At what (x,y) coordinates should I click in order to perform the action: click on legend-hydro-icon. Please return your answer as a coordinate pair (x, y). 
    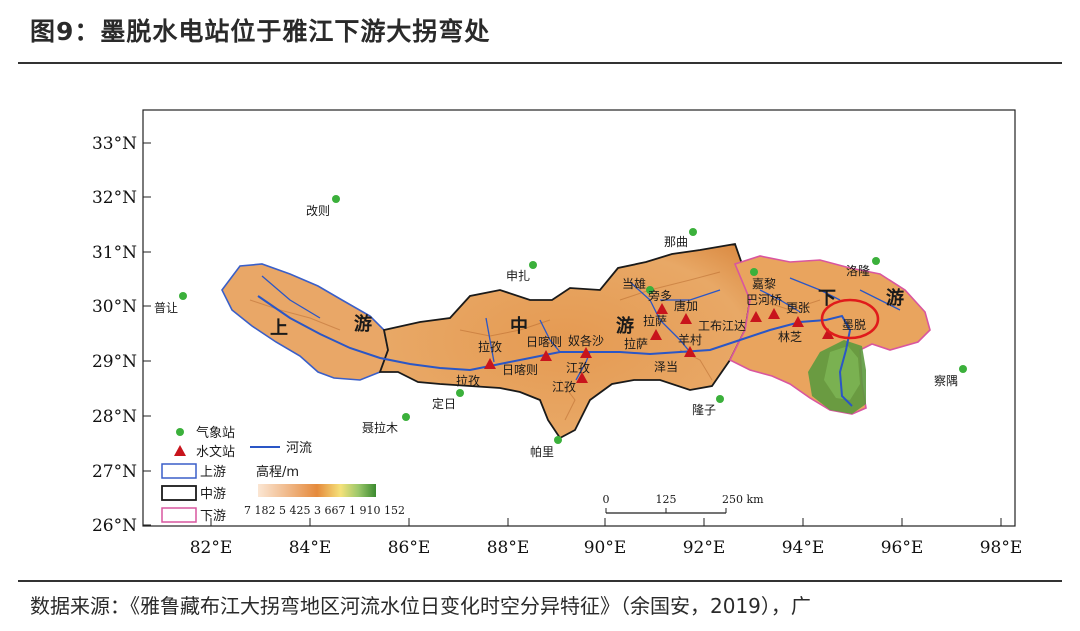
    Looking at the image, I should click on (180, 450).